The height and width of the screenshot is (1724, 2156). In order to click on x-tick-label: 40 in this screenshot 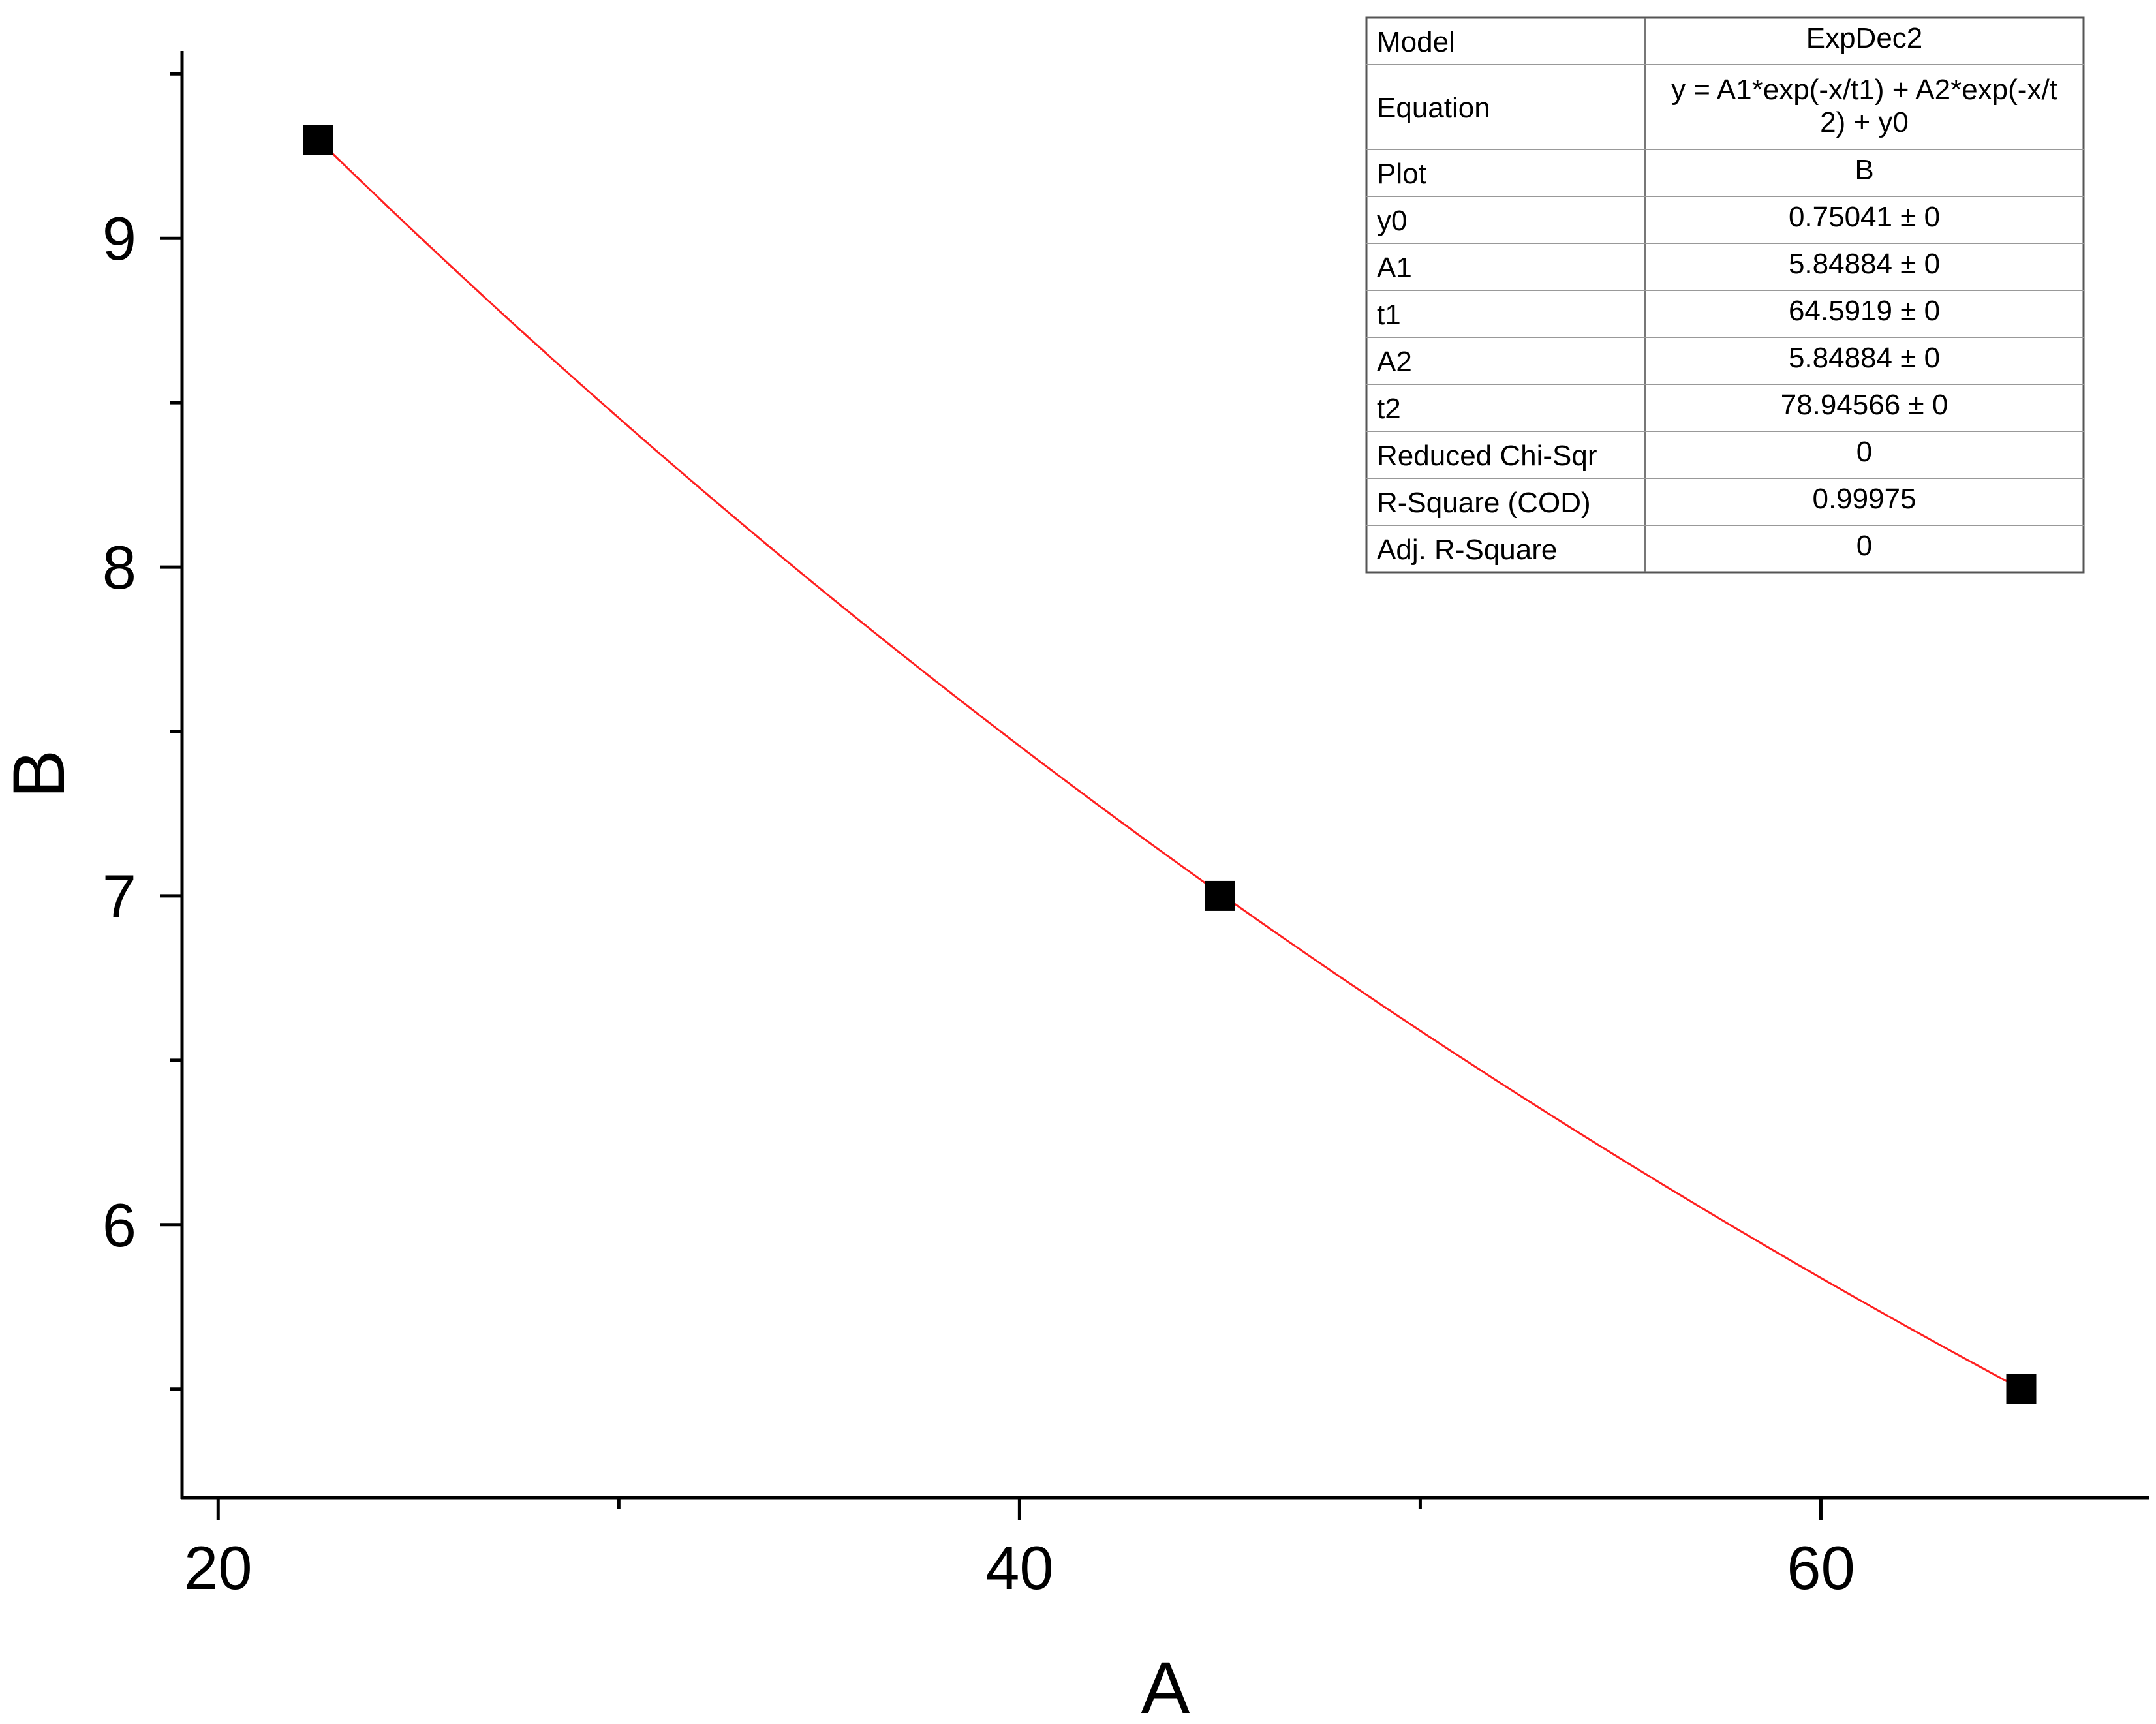, I will do `click(1020, 1567)`.